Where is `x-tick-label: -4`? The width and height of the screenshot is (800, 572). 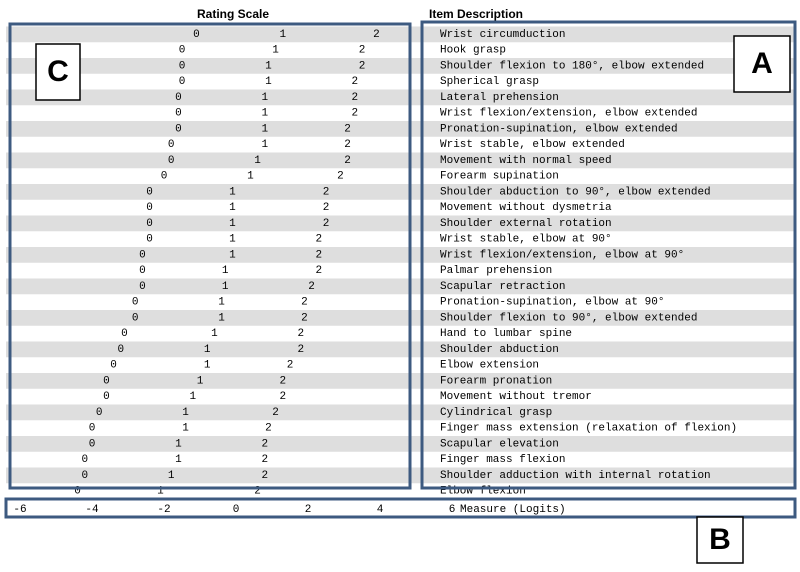
x-tick-label: -4 is located at coordinates (92, 510).